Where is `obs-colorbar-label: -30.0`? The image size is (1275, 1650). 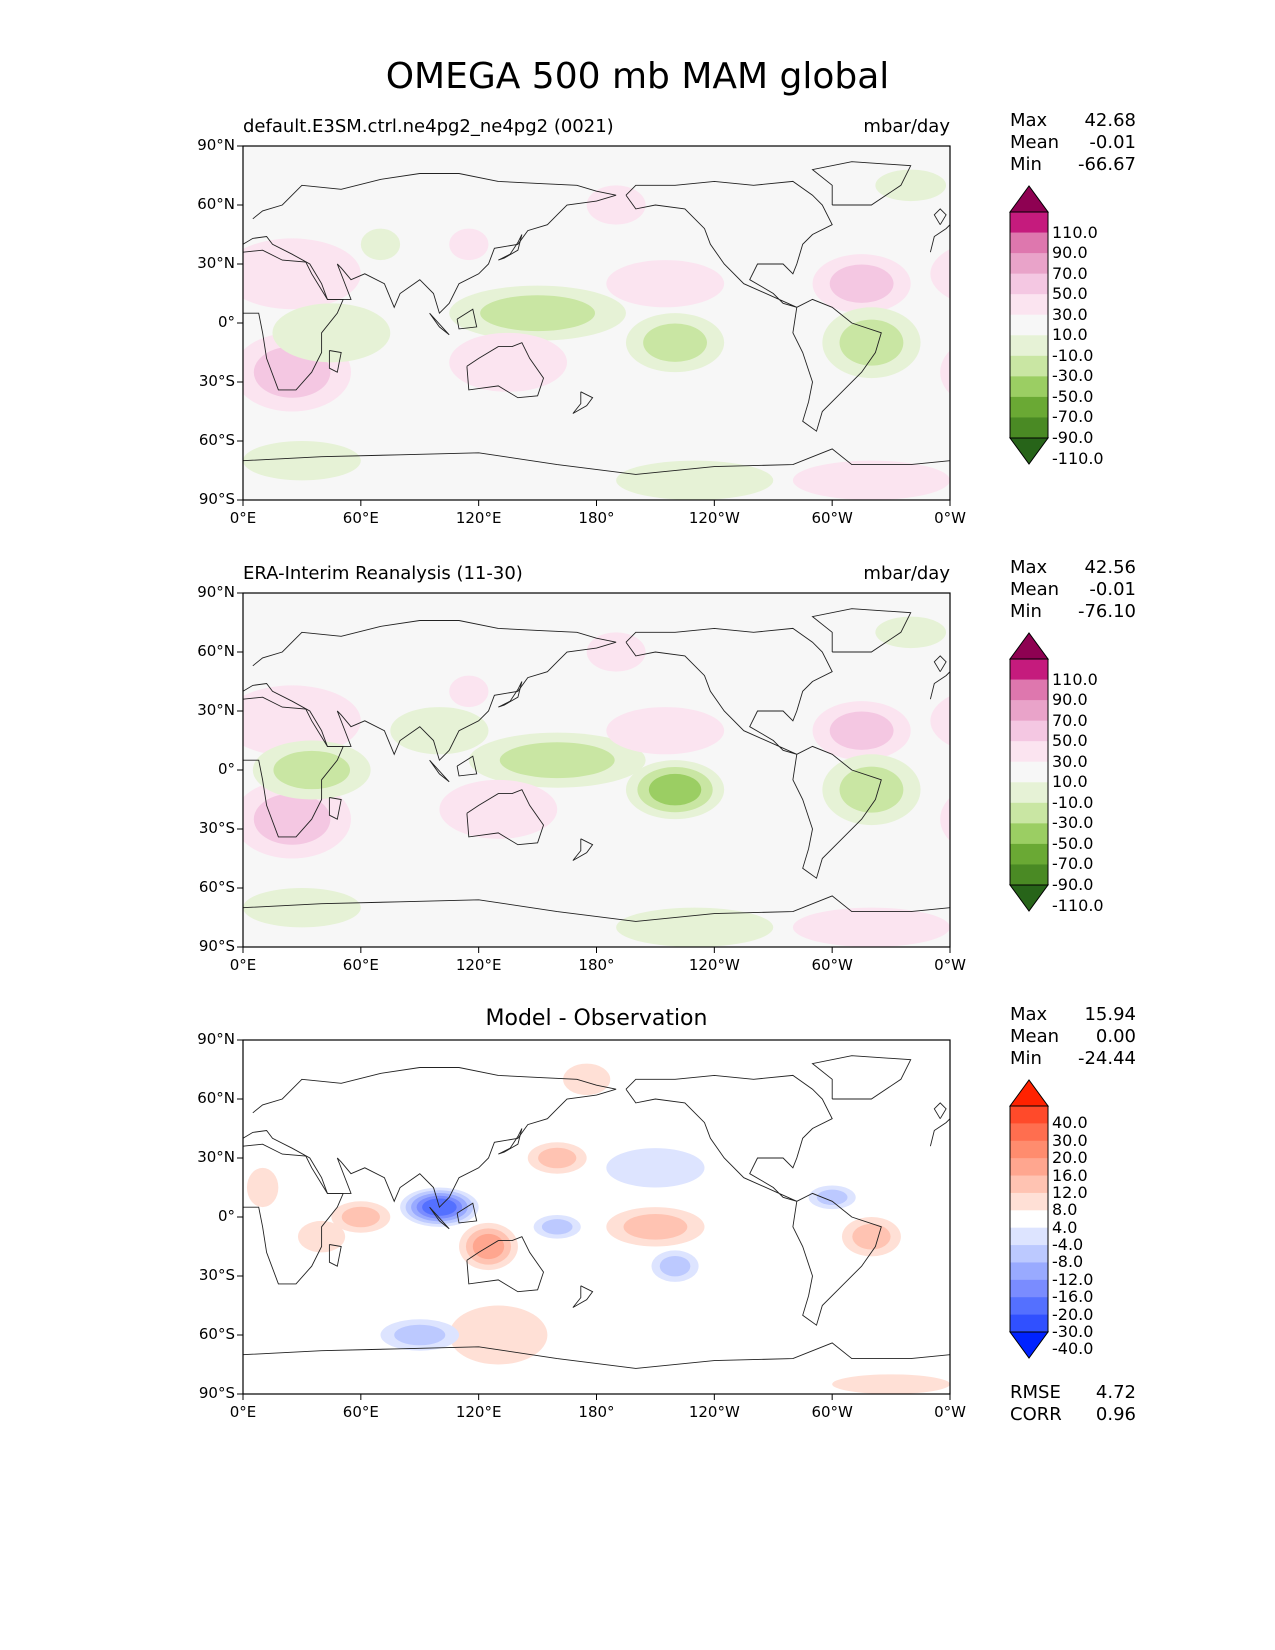
obs-colorbar-label: -30.0 is located at coordinates (1073, 823).